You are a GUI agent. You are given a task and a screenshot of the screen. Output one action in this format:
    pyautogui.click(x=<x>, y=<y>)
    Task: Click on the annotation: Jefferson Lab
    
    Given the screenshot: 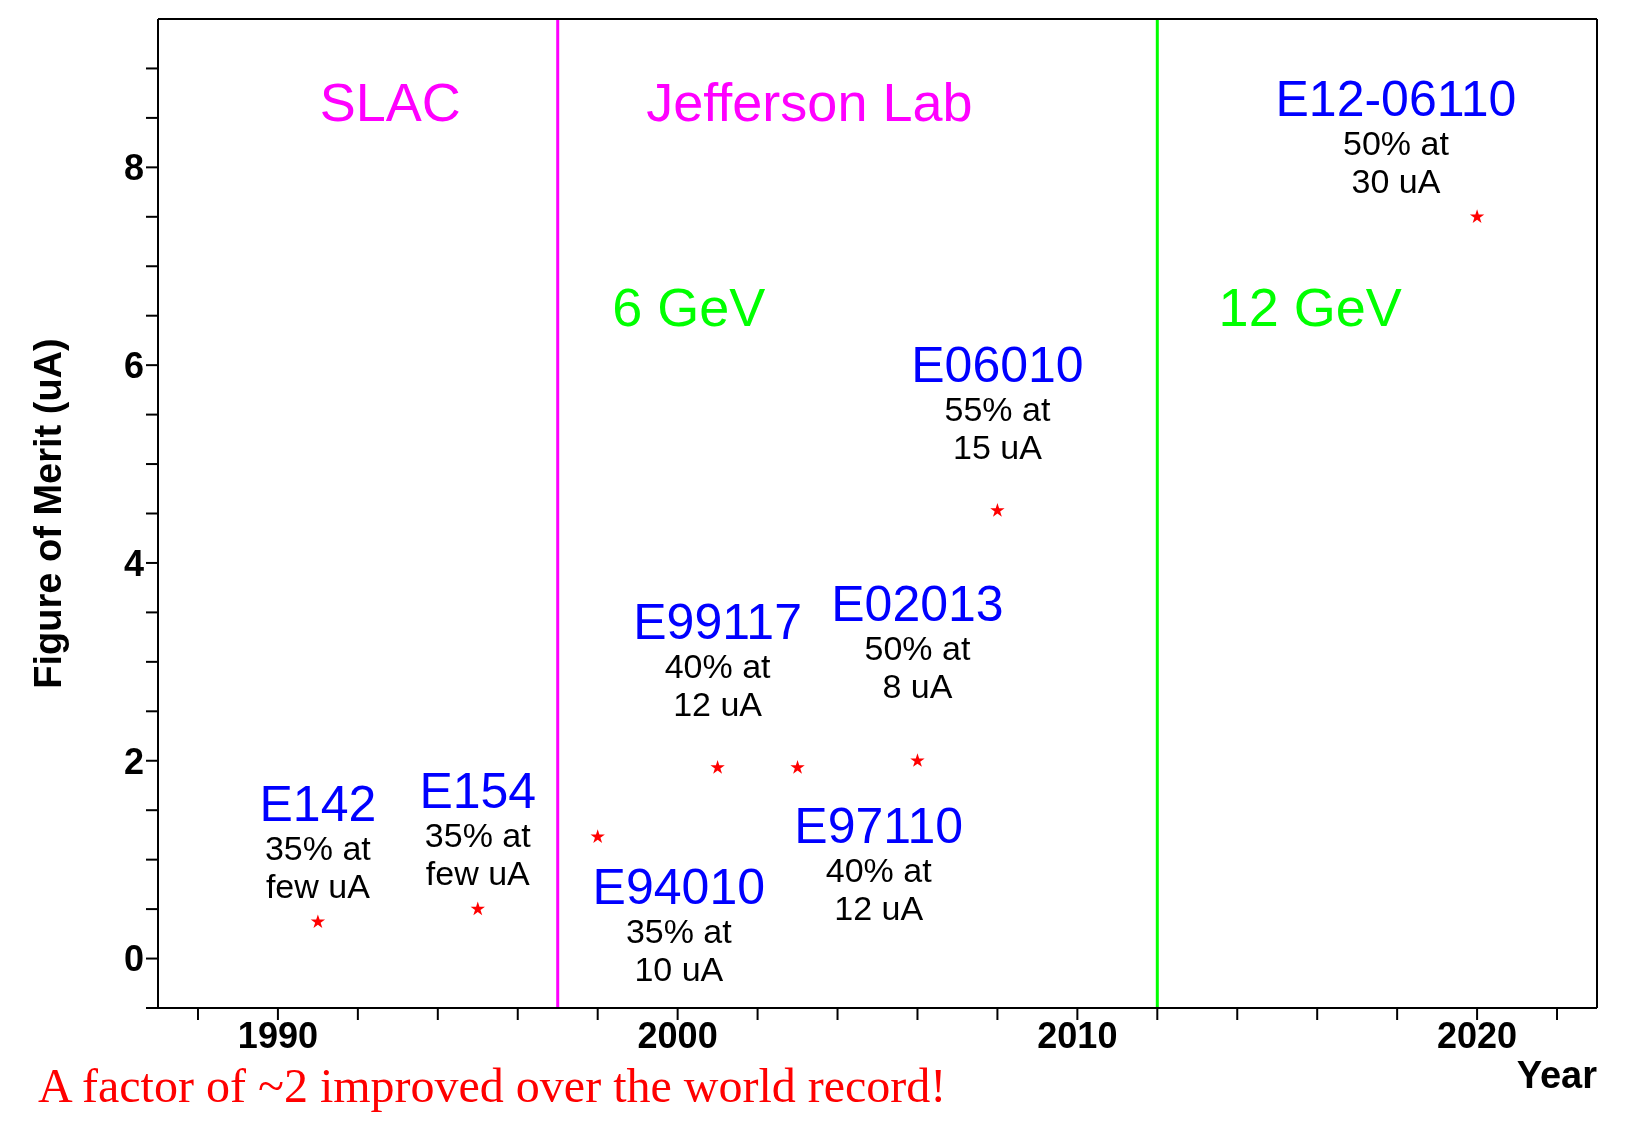 What is the action you would take?
    pyautogui.click(x=809, y=102)
    